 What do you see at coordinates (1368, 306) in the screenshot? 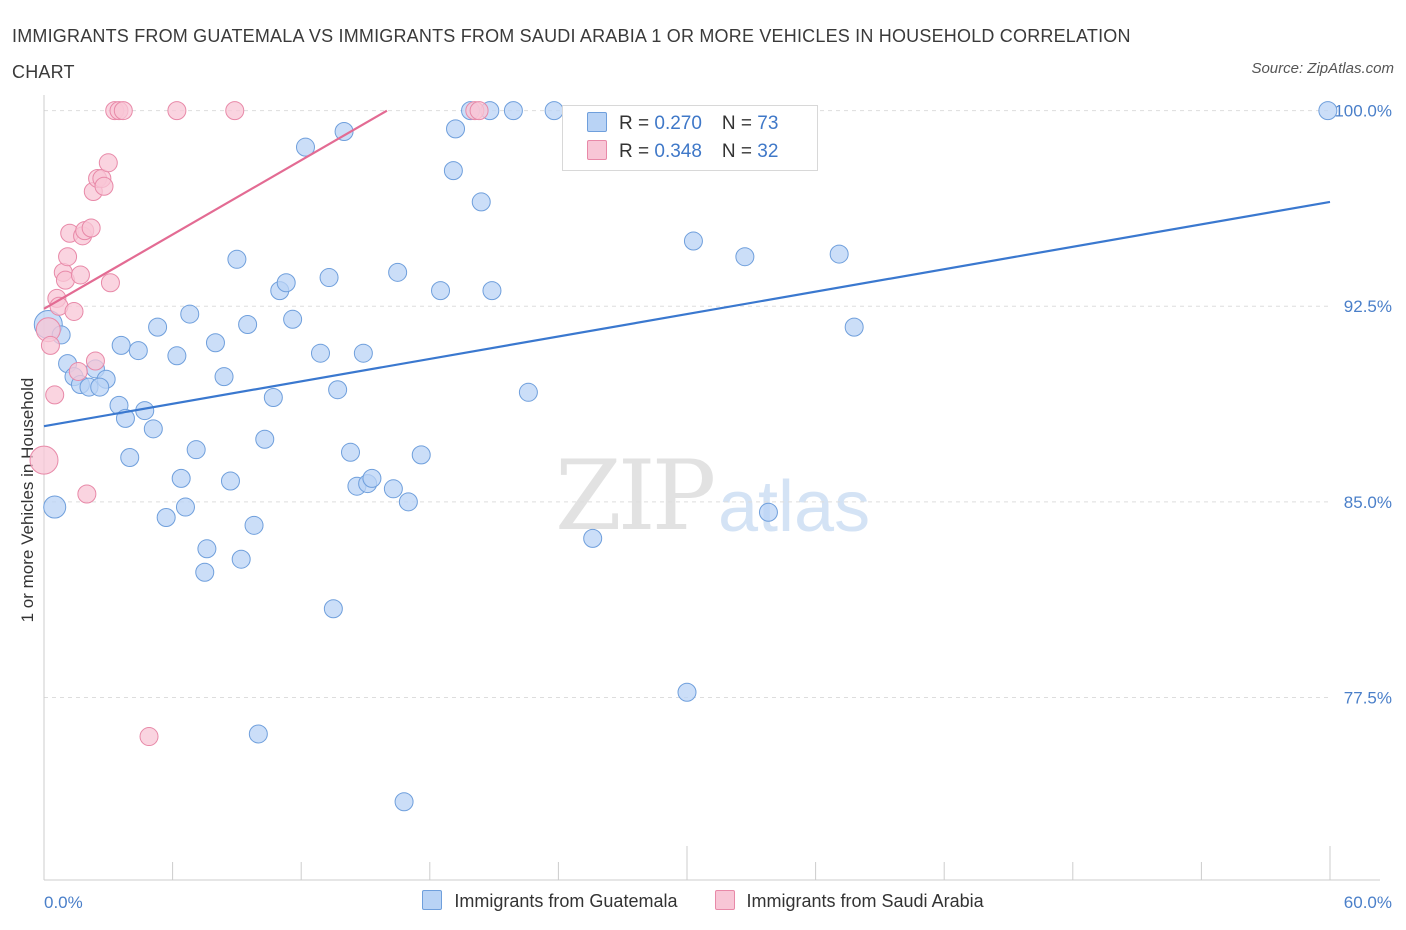
I see `y-tick-label: 92.5%` at bounding box center [1368, 306].